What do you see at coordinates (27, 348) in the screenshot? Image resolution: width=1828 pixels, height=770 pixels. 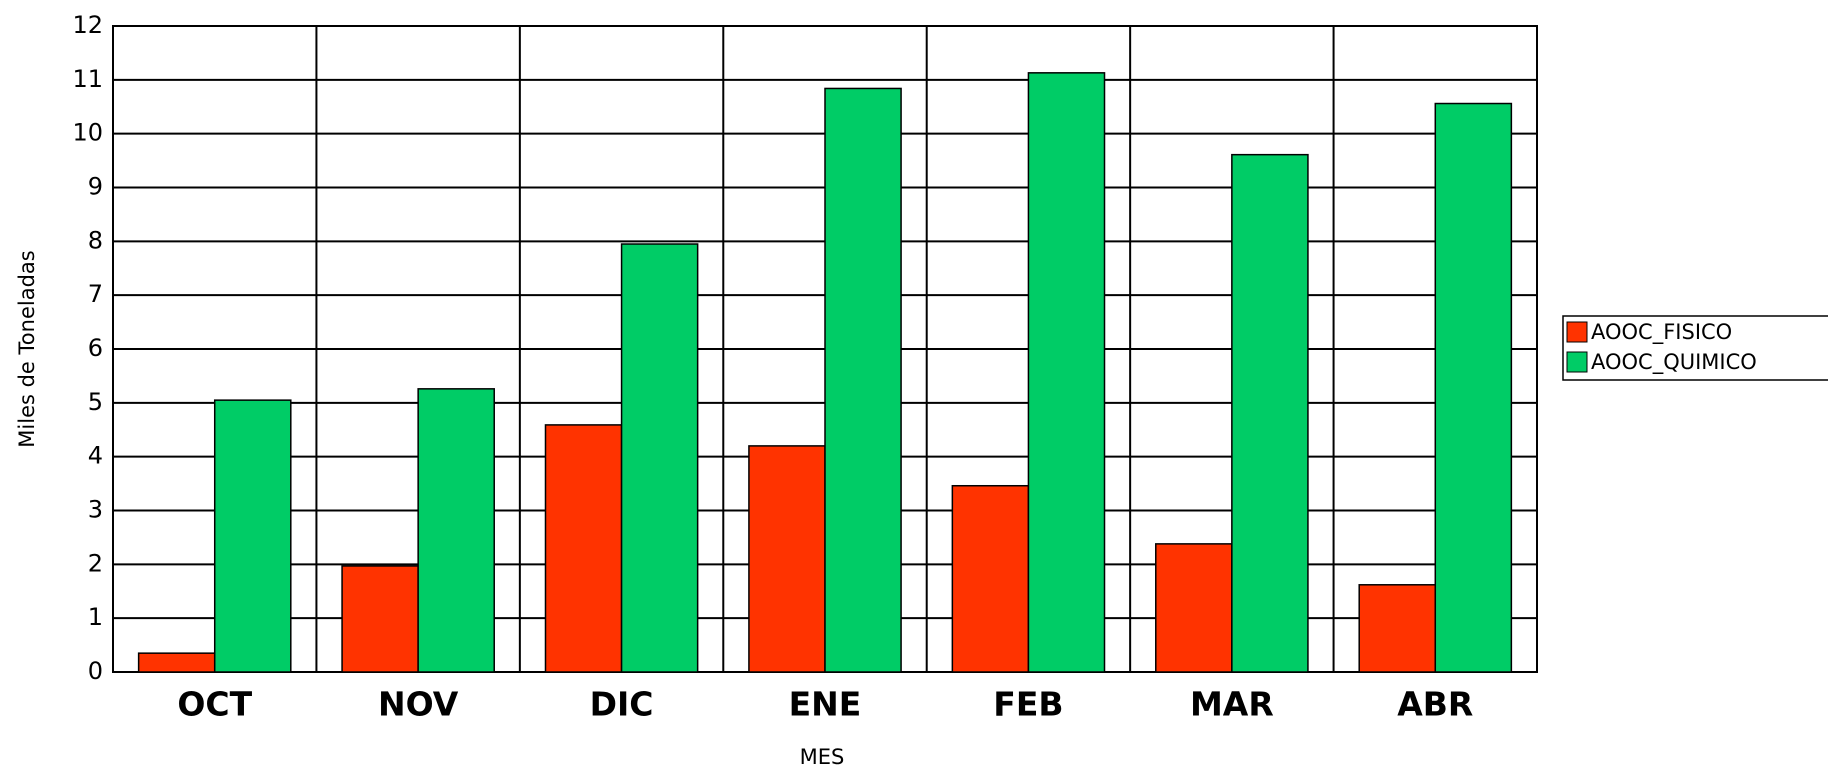 I see `y-axis-label: Miles de Toneladas` at bounding box center [27, 348].